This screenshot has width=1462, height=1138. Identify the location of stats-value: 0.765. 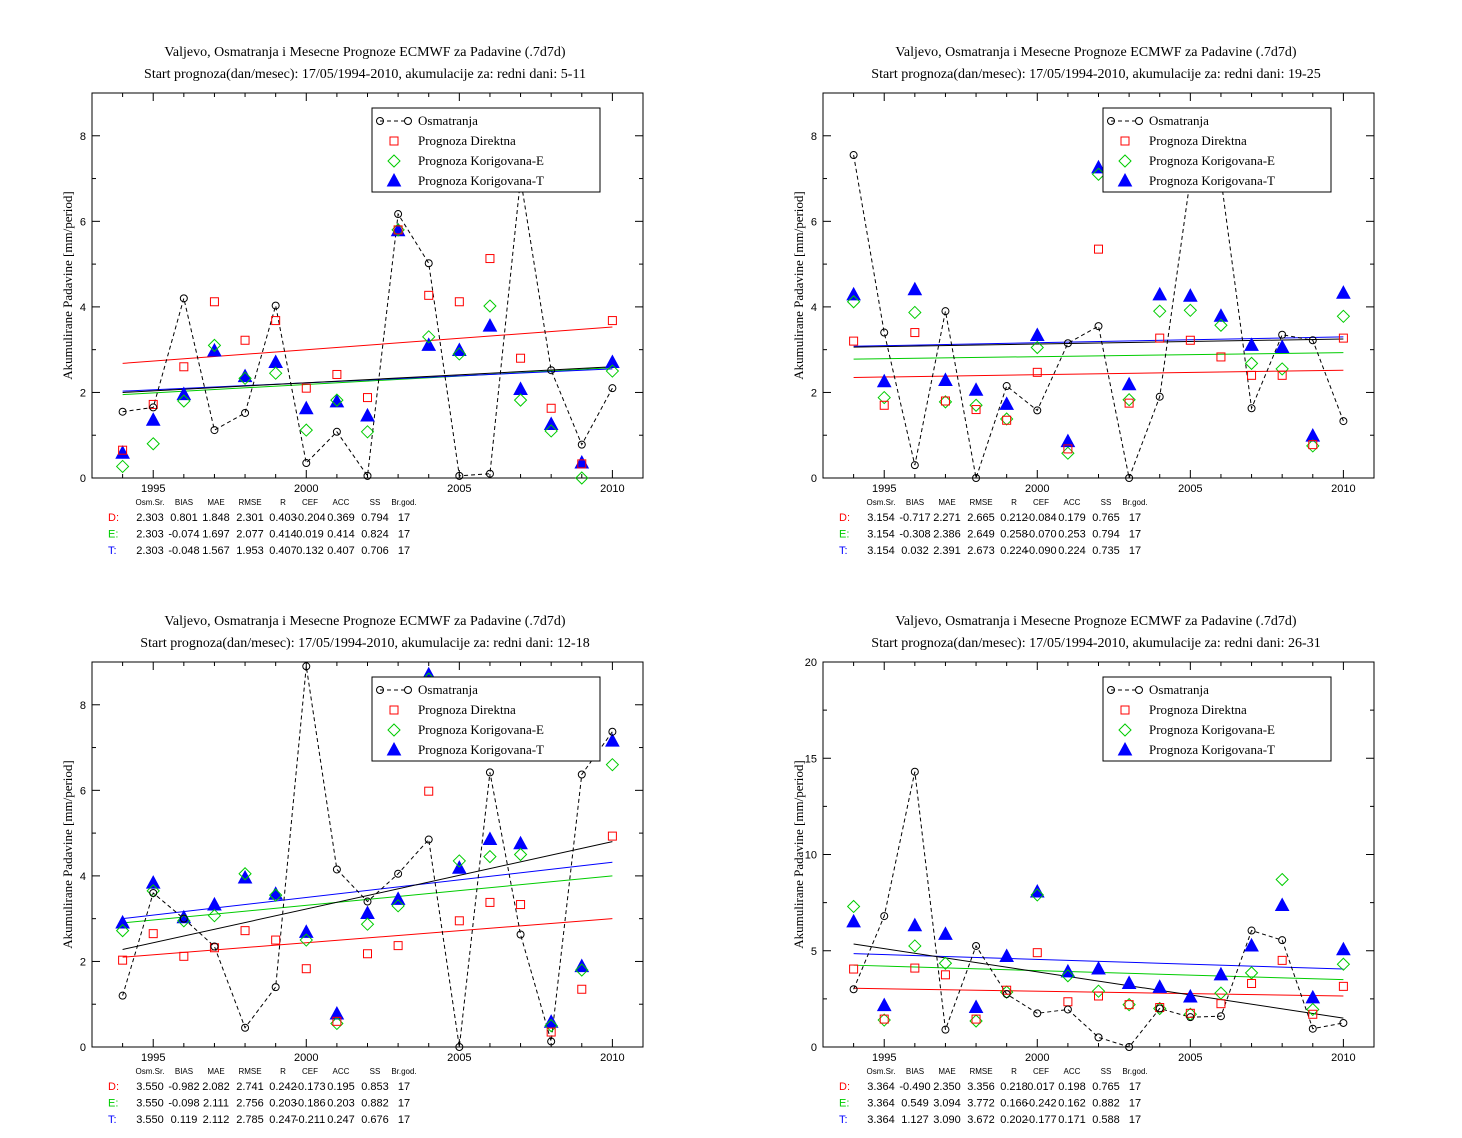
(1106, 1087).